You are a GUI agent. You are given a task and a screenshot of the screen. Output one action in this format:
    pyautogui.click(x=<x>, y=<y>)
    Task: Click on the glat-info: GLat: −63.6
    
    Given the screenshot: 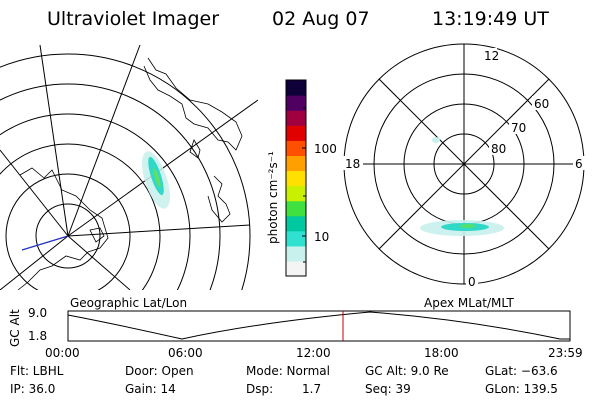 What is the action you would take?
    pyautogui.click(x=521, y=371)
    